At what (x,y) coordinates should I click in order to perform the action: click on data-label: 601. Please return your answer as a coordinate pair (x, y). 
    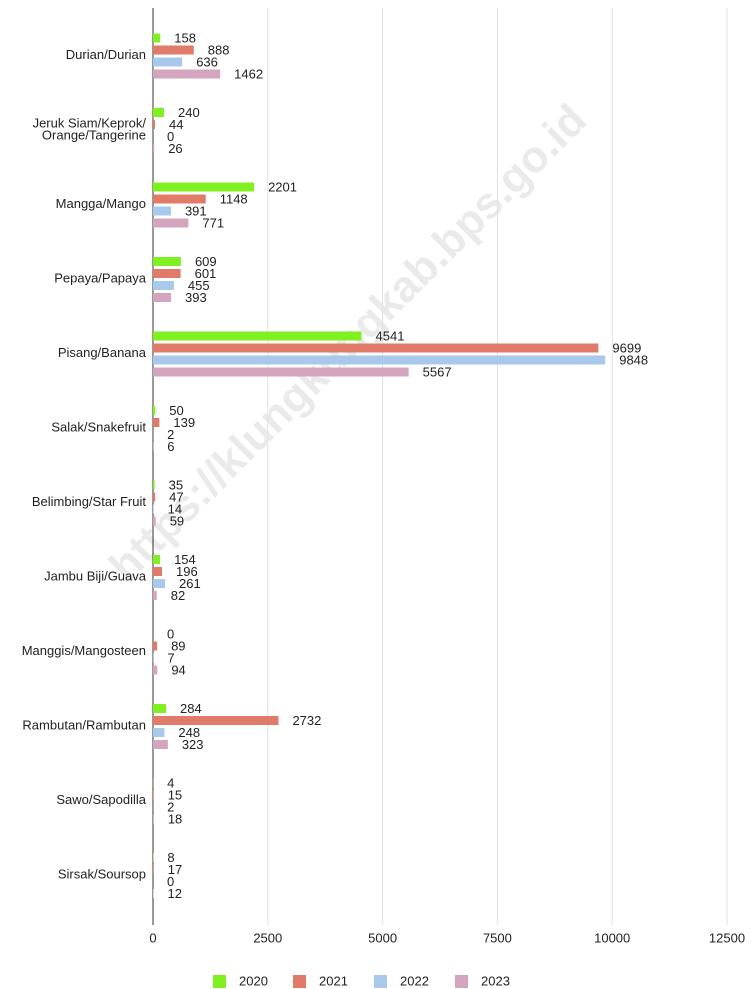
    Looking at the image, I should click on (206, 273).